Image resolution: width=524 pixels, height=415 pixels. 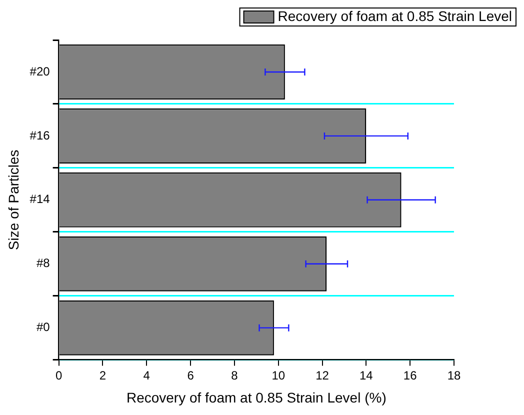 What do you see at coordinates (146, 375) in the screenshot?
I see `x-tick-label: 4` at bounding box center [146, 375].